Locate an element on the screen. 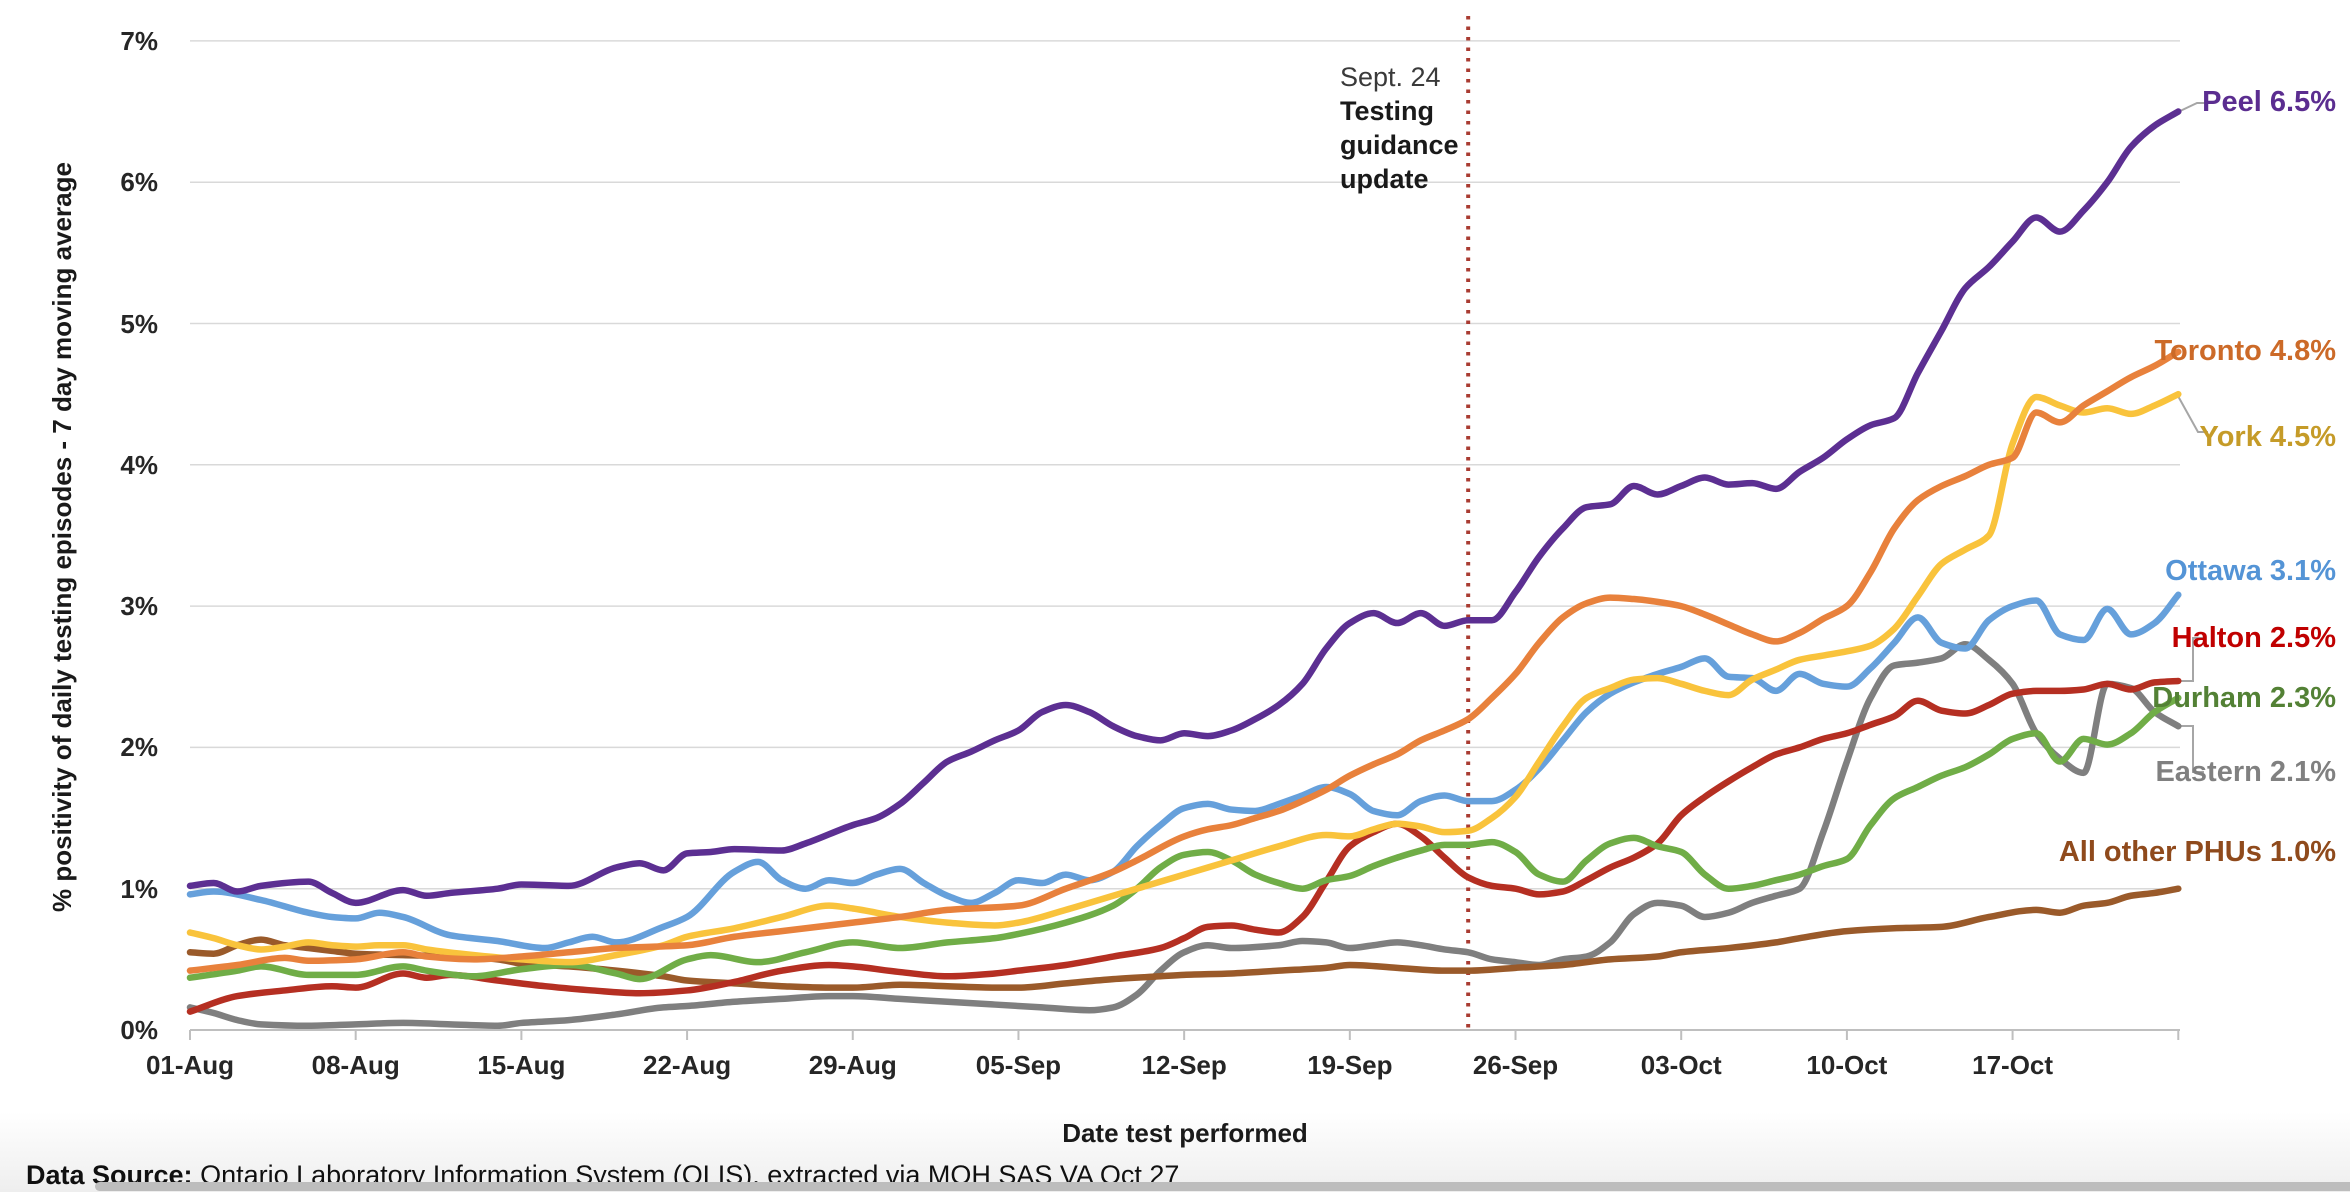 The height and width of the screenshot is (1192, 2350). annotation-line: update is located at coordinates (1384, 179).